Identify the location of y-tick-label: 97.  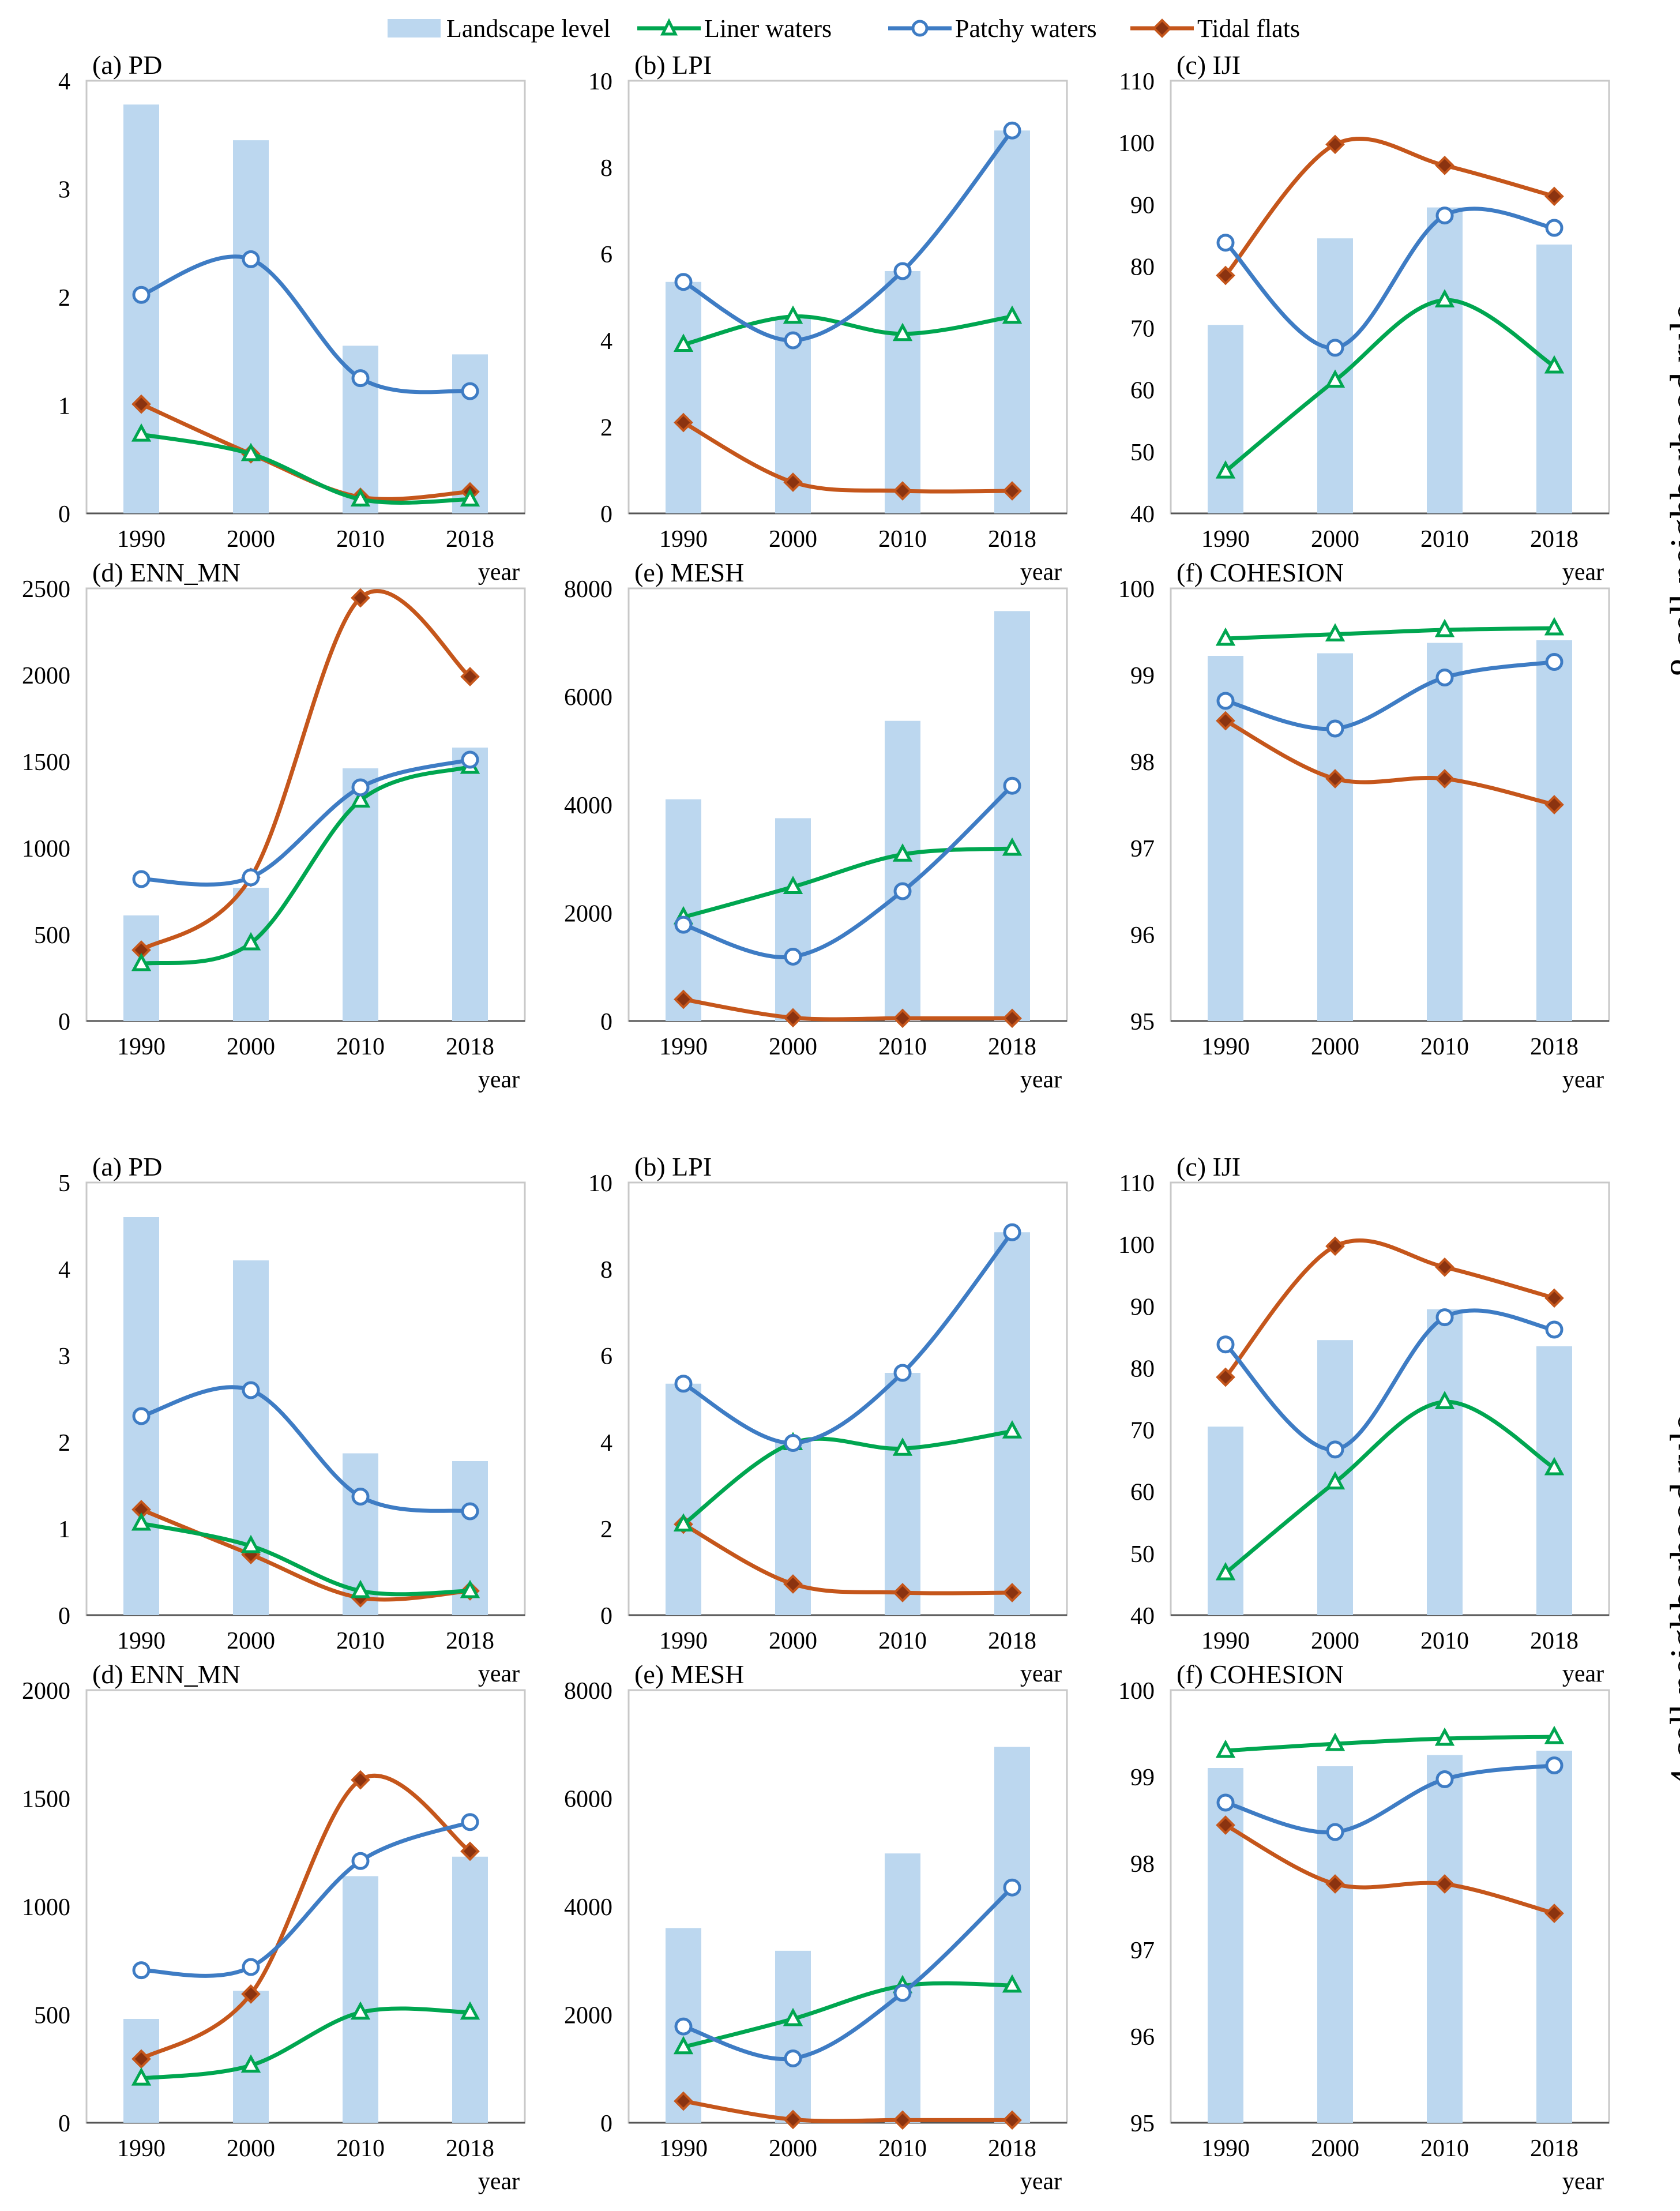
(1142, 1951).